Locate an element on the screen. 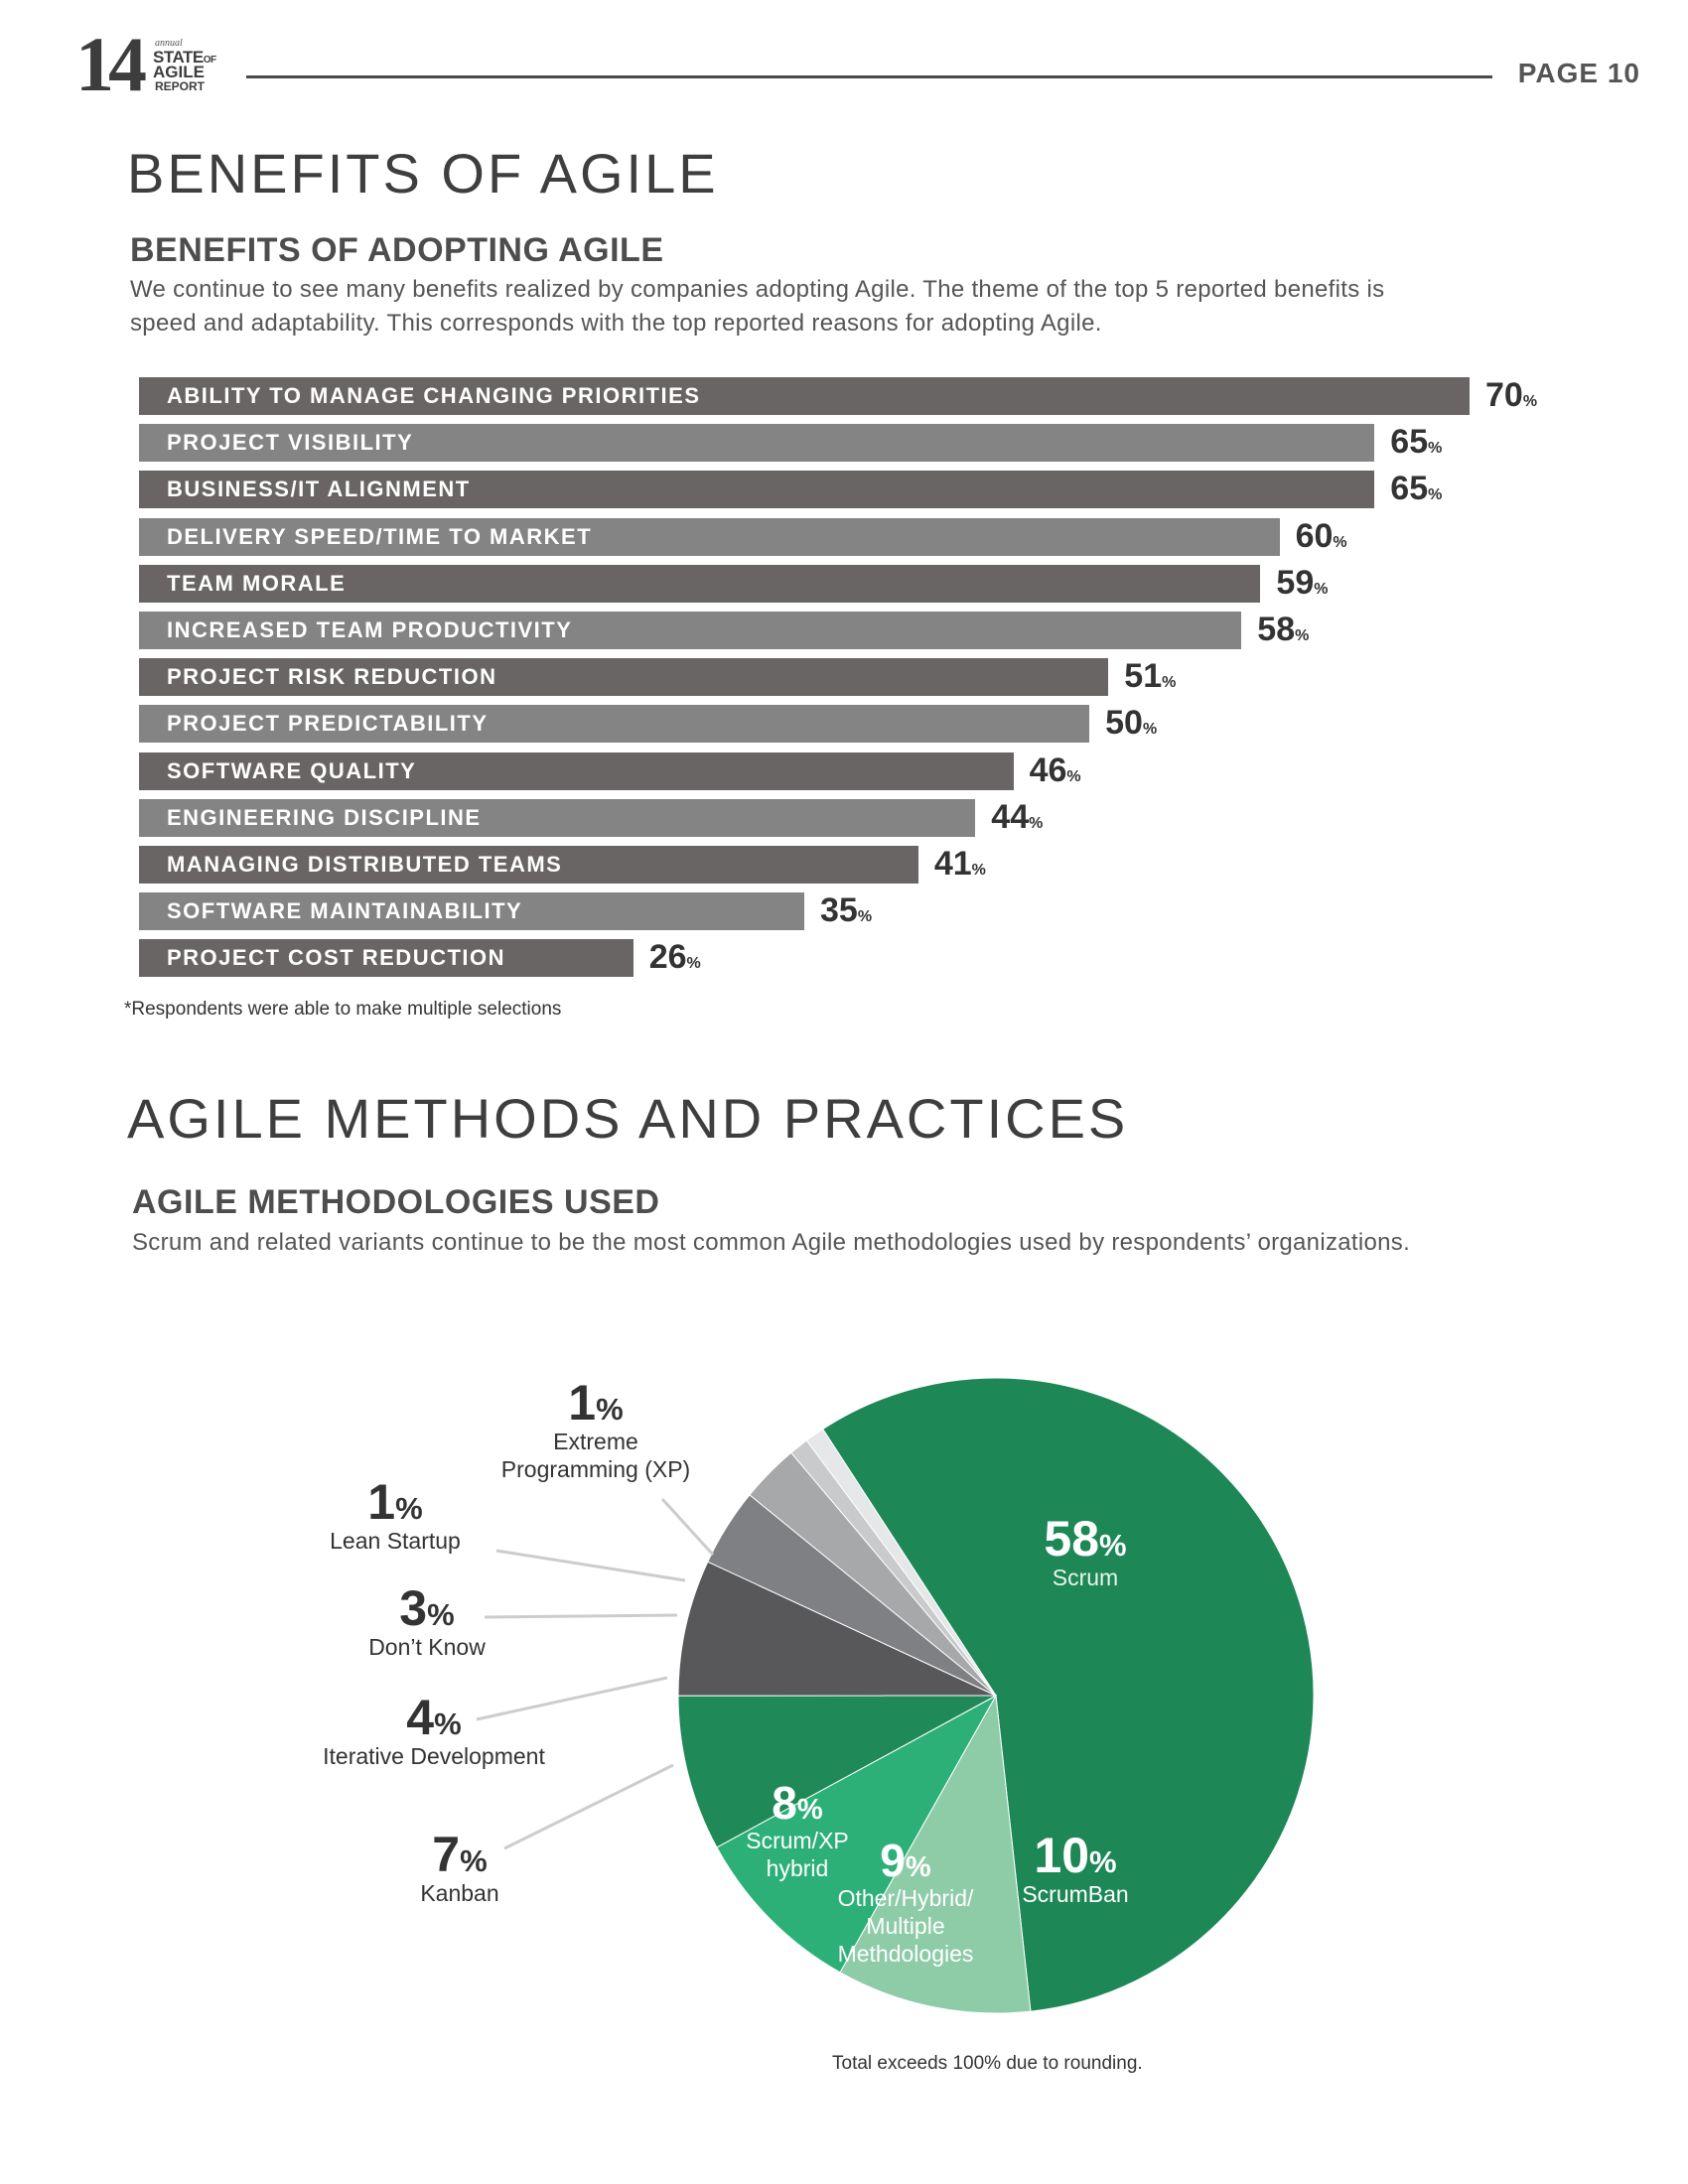 The width and height of the screenshot is (1688, 2184). pie-label: hybrid is located at coordinates (798, 1868).